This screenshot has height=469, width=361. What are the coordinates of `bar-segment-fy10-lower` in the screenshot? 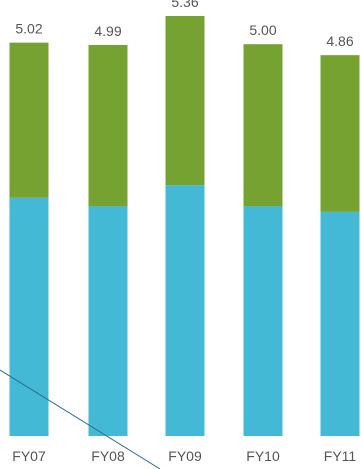 It's located at (263, 321).